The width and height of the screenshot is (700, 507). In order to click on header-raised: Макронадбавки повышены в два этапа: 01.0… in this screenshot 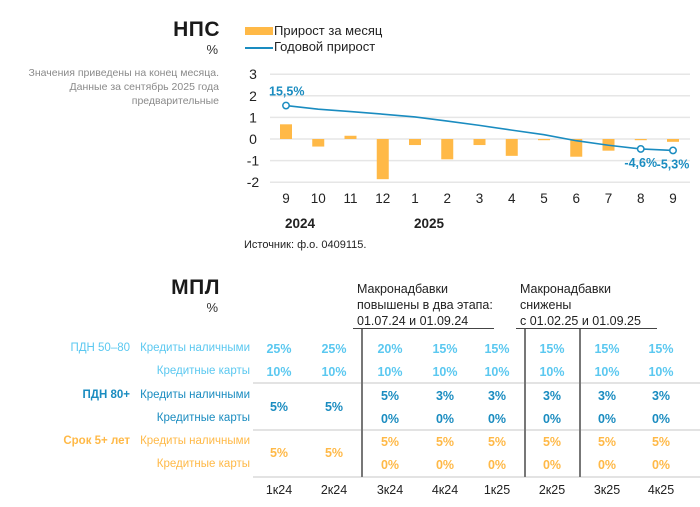, I will do `click(425, 305)`.